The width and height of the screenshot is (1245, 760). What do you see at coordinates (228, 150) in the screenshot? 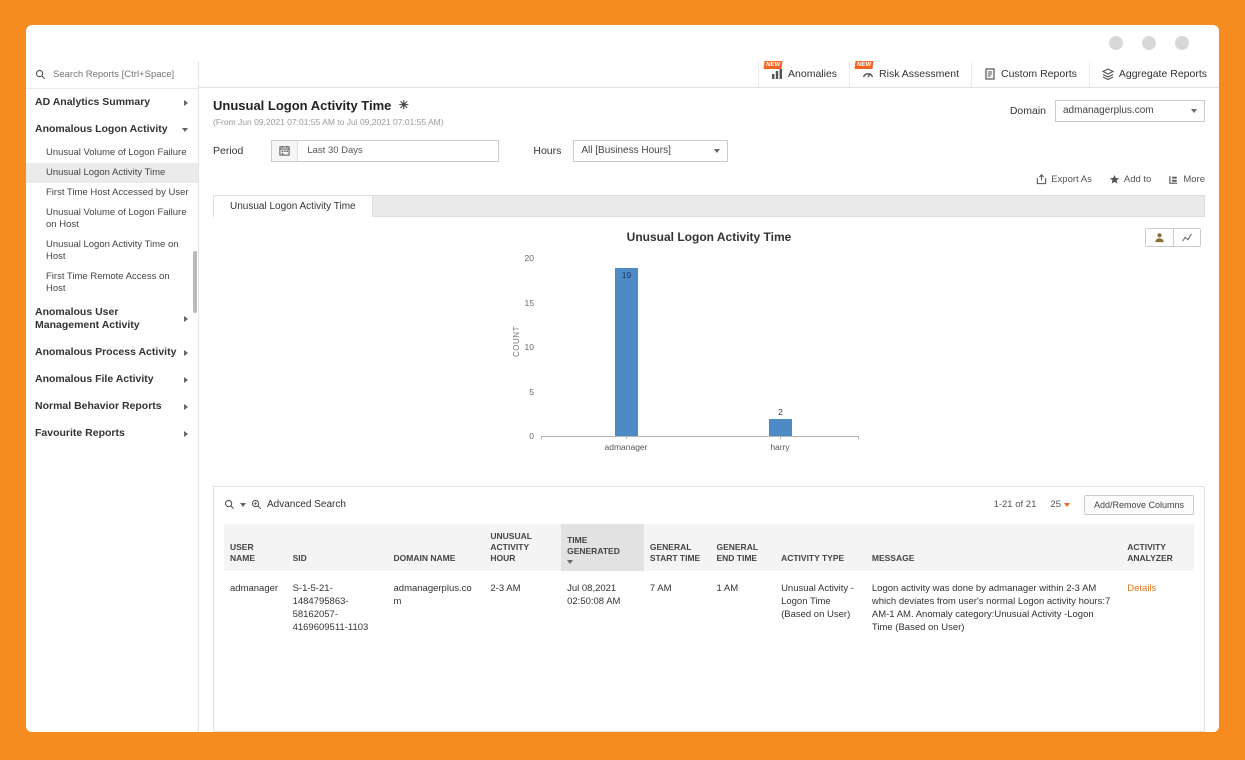
I see `period-label: Period` at bounding box center [228, 150].